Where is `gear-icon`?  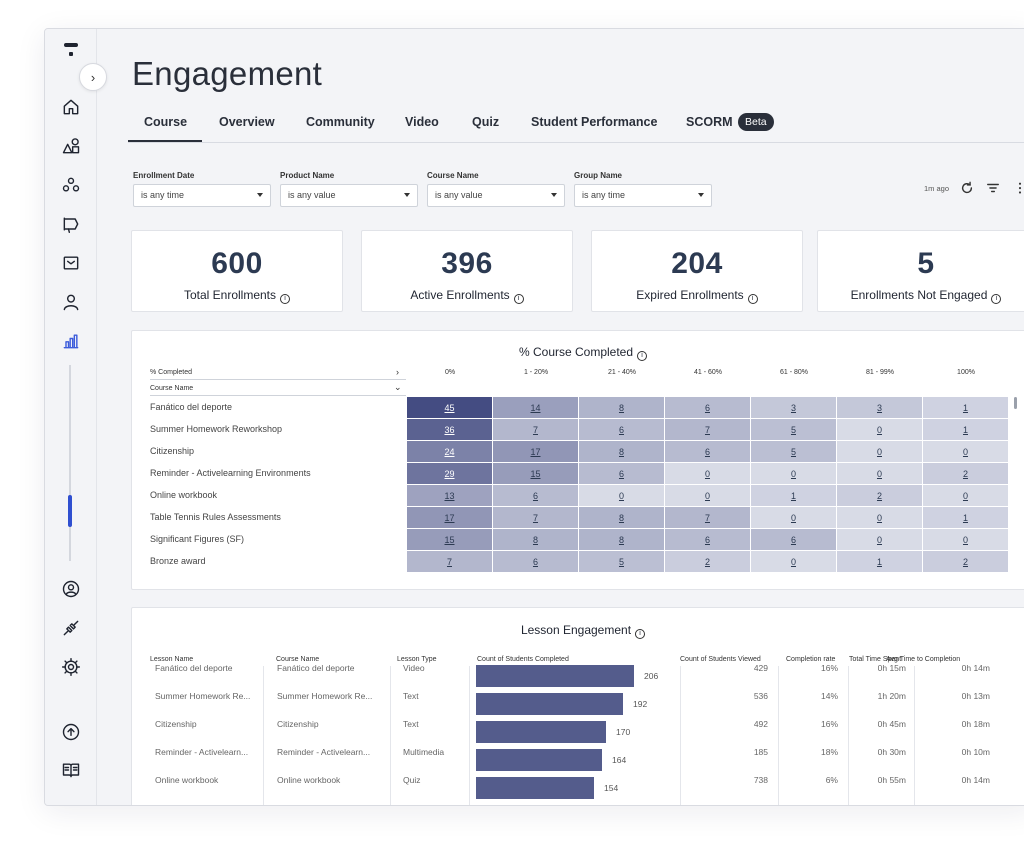 gear-icon is located at coordinates (71, 667).